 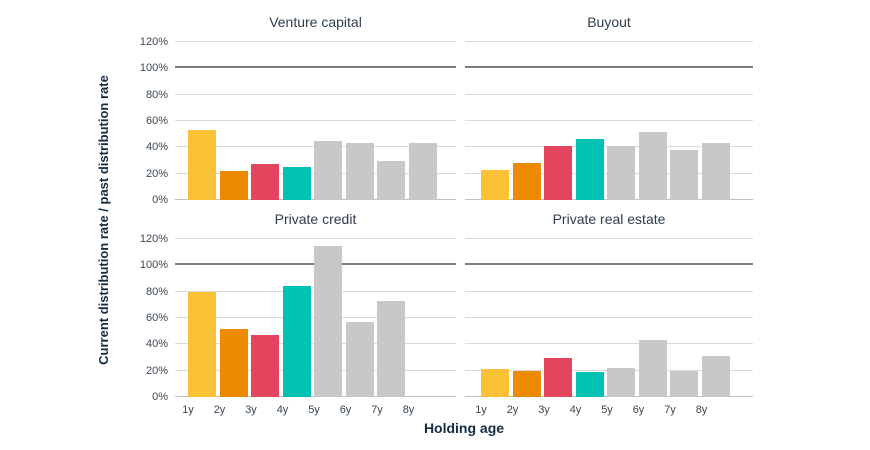 What do you see at coordinates (265, 366) in the screenshot?
I see `bar-private-credit-3y` at bounding box center [265, 366].